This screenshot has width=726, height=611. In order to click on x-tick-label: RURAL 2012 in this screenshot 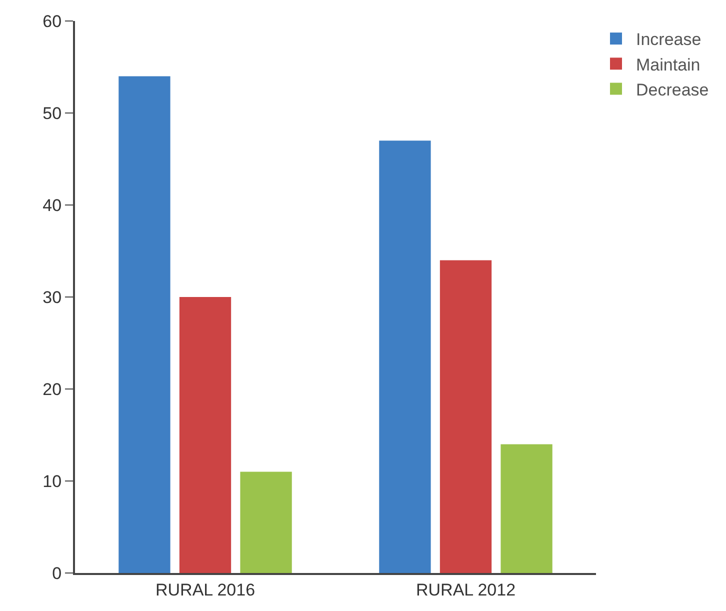, I will do `click(466, 590)`.